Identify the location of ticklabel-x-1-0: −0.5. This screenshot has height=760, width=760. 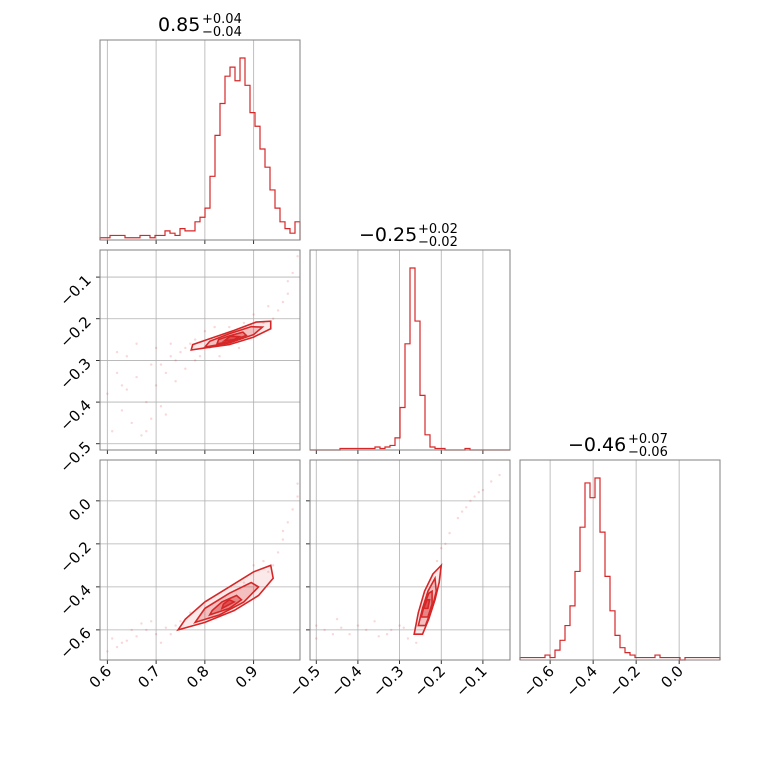
(305, 681).